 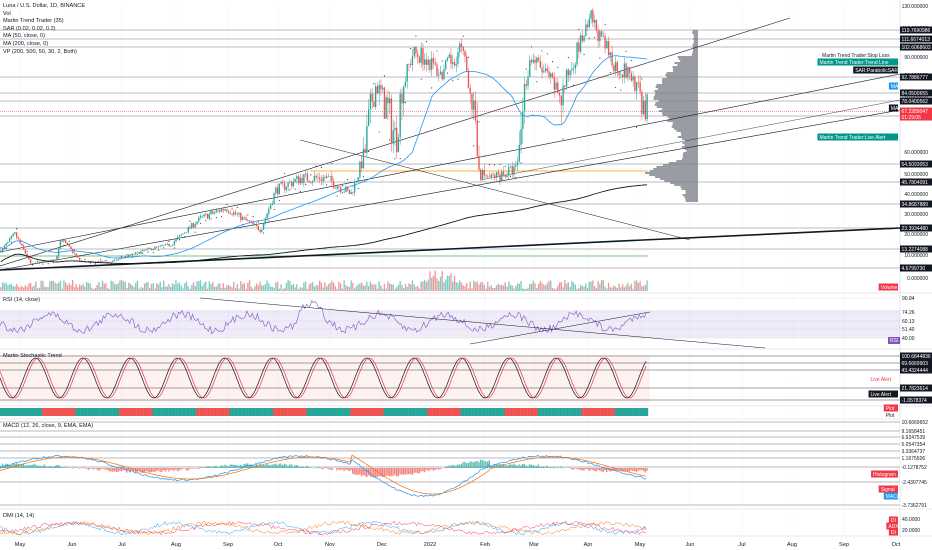 I want to click on legend-ma50: MA (50, close, 0), so click(x=24, y=36).